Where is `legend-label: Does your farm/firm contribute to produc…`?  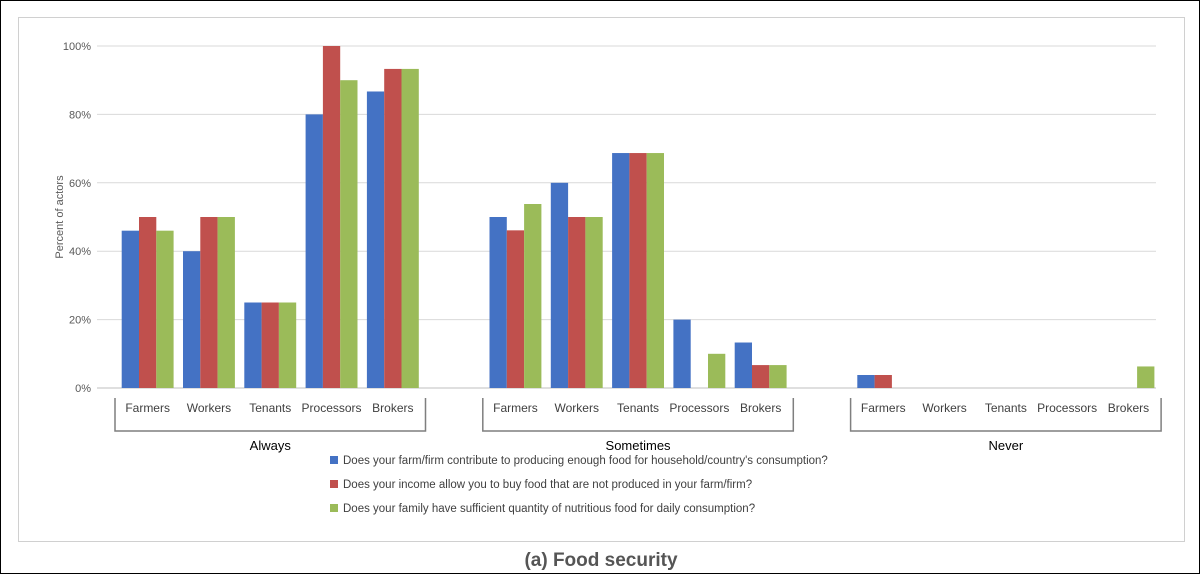 legend-label: Does your farm/firm contribute to produc… is located at coordinates (585, 461).